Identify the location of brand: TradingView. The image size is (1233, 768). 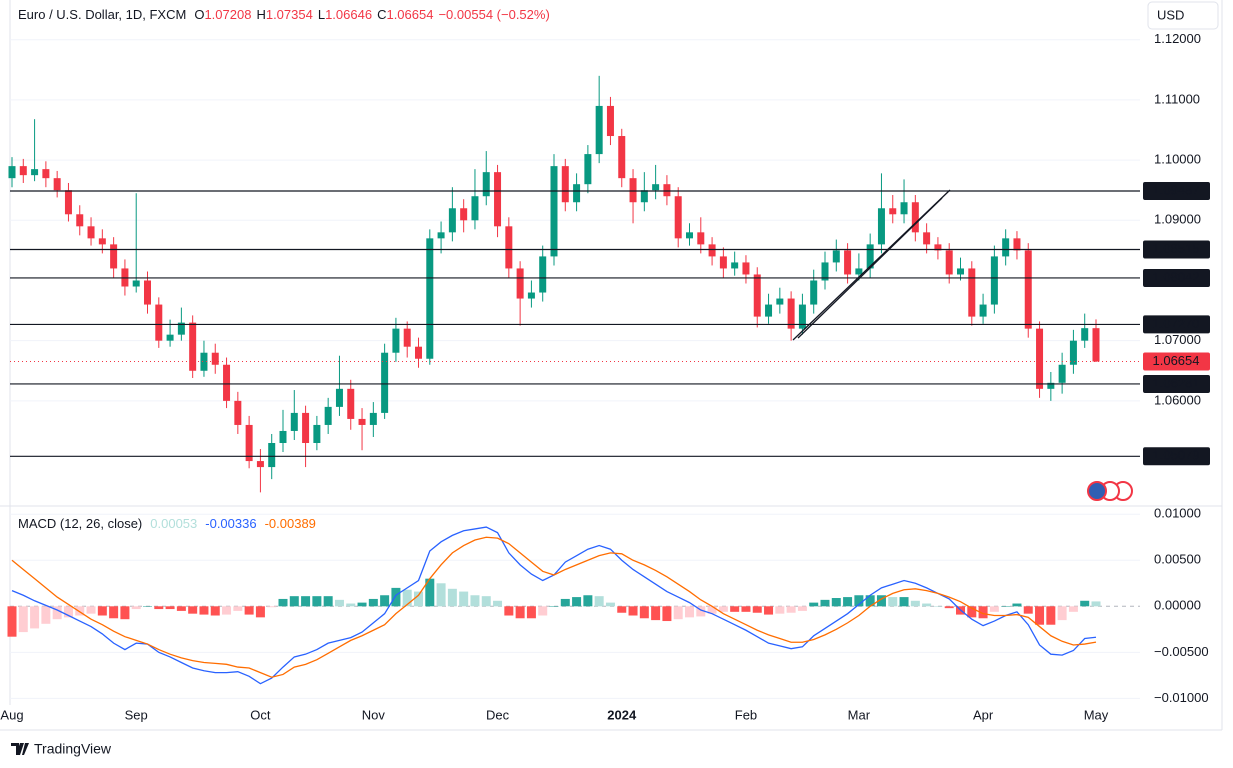
(61, 749).